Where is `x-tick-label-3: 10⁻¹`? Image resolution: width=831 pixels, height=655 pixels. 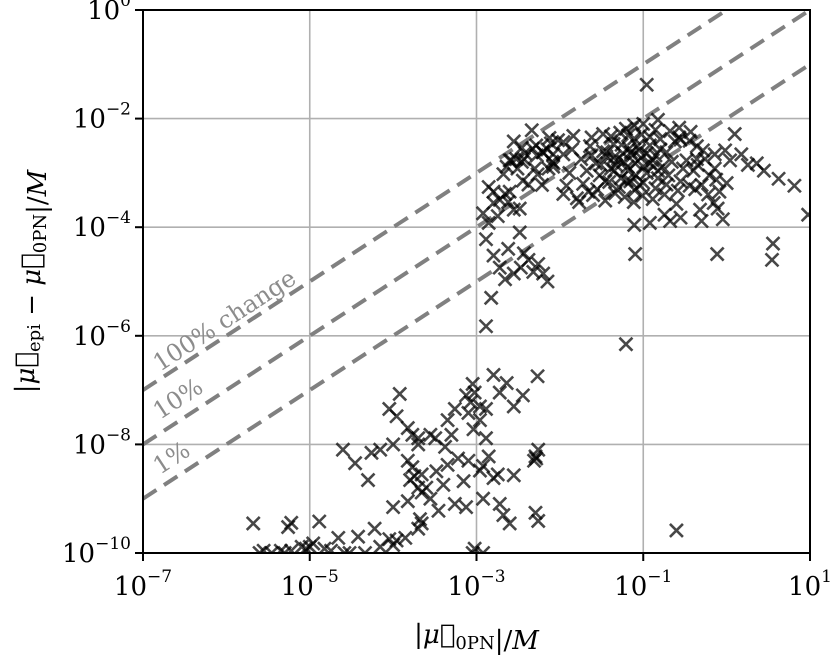 x-tick-label-3: 10⁻¹ is located at coordinates (643, 584).